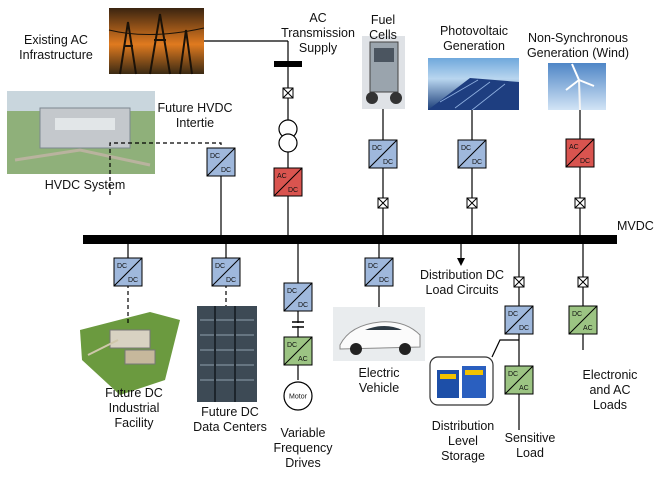 Image resolution: width=658 pixels, height=482 pixels. I want to click on label-industrial: Future DC Industrial Facility, so click(134, 408).